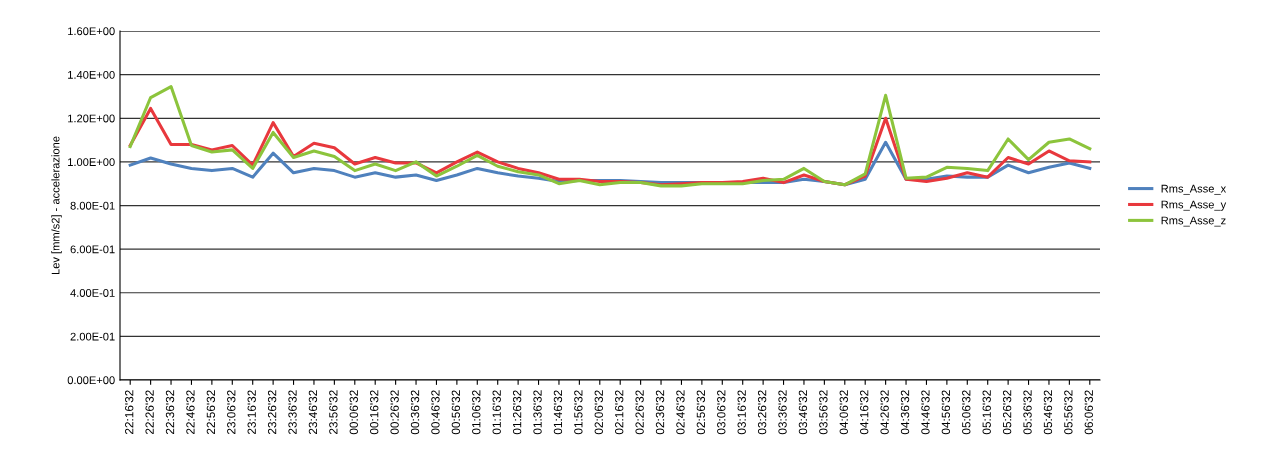 The height and width of the screenshot is (464, 1277). I want to click on x-tick-label: 03:26'32, so click(762, 412).